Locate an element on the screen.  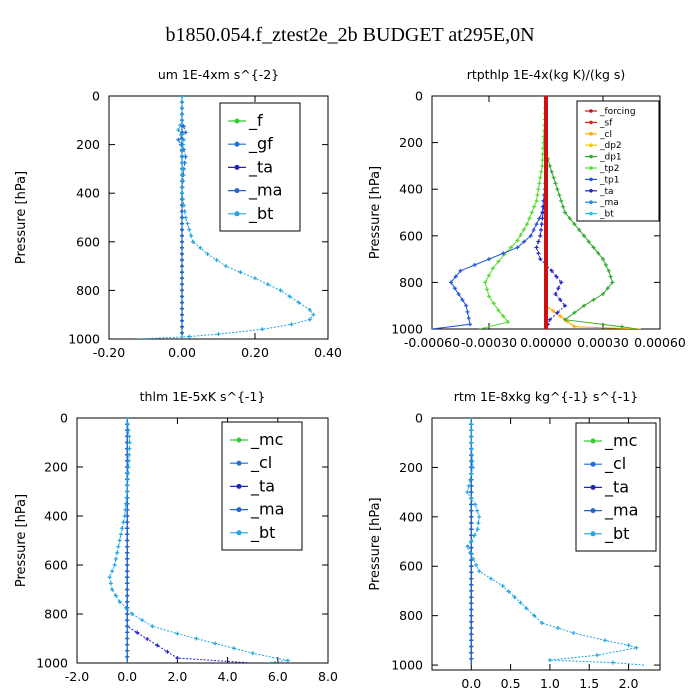
x-tick-label: 0.00 is located at coordinates (182, 352).